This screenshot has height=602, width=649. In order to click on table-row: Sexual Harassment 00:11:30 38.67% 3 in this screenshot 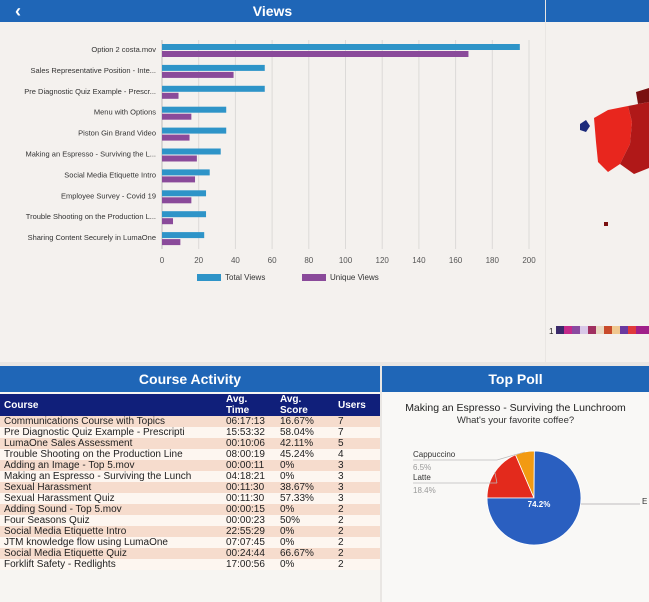, I will do `click(190, 487)`.